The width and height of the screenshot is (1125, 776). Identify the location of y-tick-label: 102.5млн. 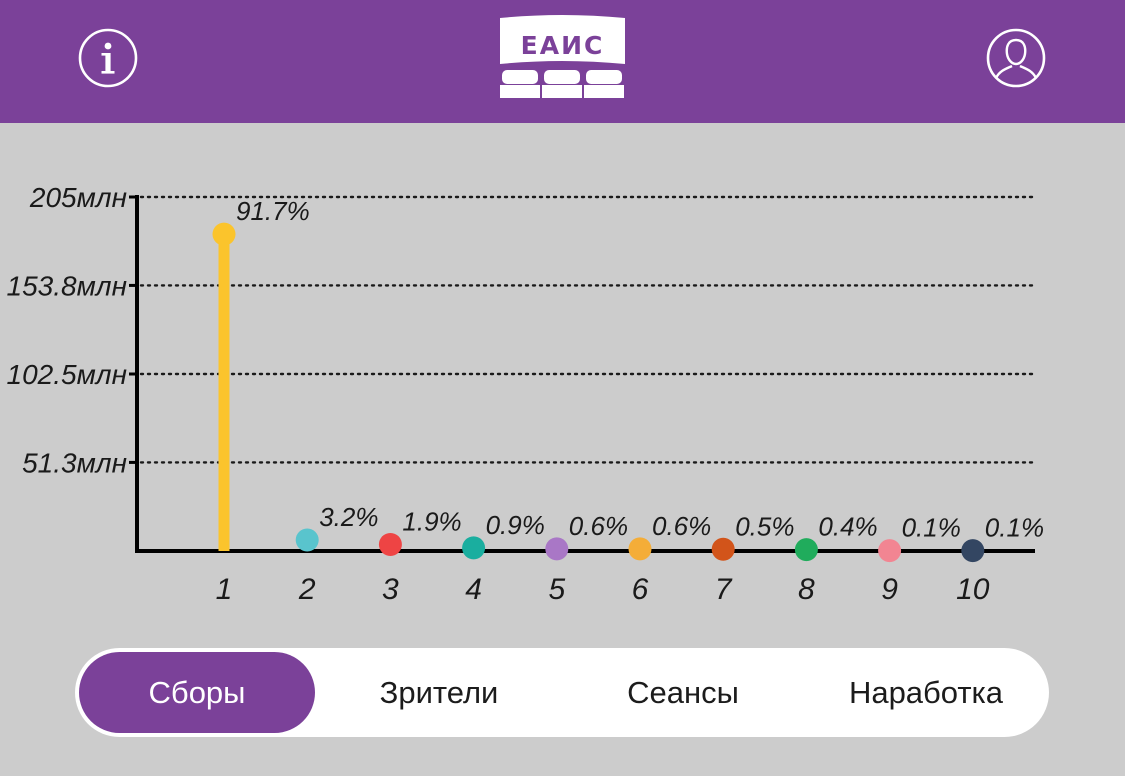
(67, 374).